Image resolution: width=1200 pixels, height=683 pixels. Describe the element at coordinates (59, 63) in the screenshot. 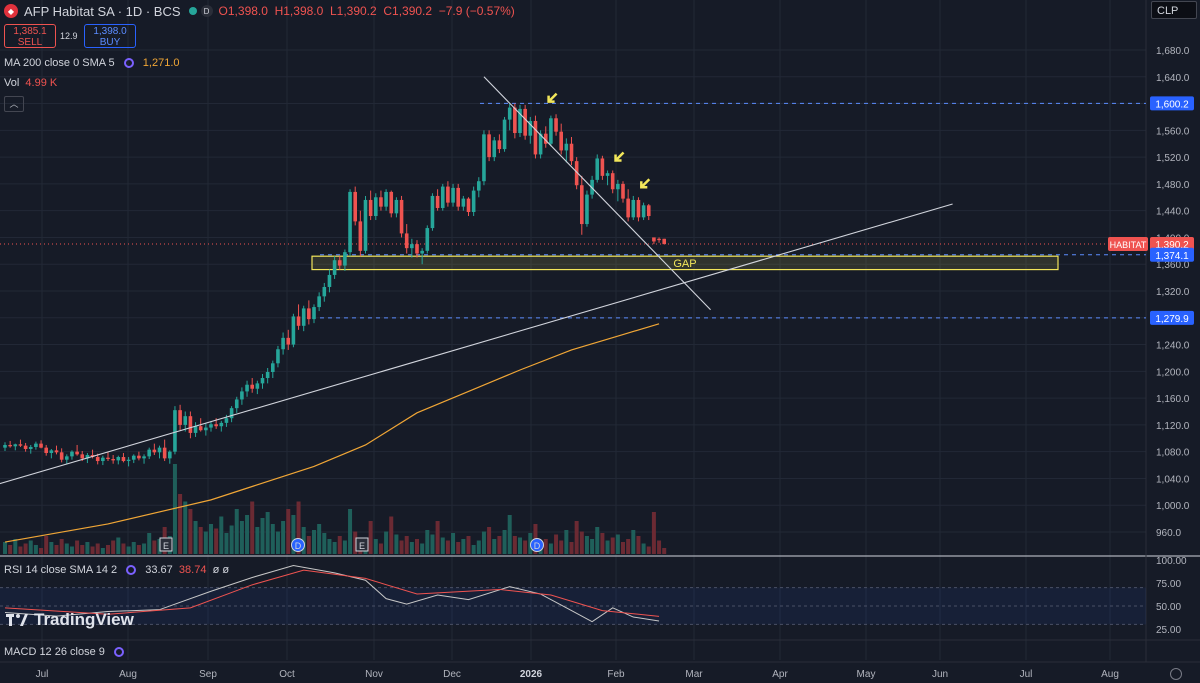

I see `ma-label: MA 200 close 0 SMA 5` at that location.